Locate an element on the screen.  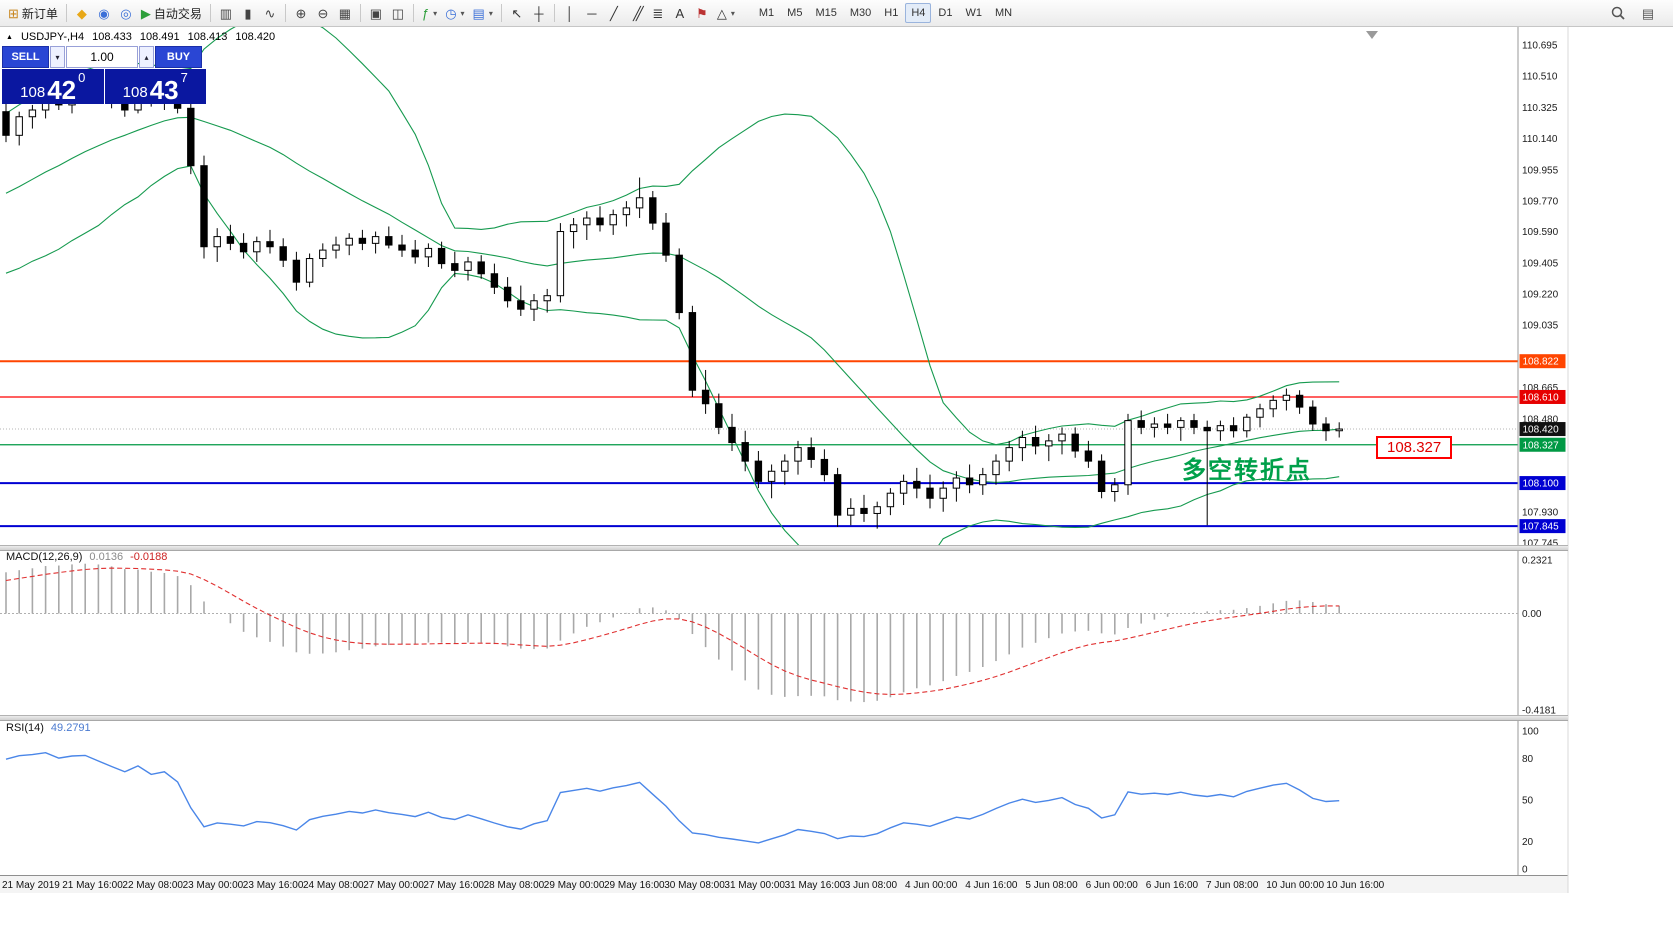
zoom-in-icon: ⊕ is located at coordinates (301, 13).